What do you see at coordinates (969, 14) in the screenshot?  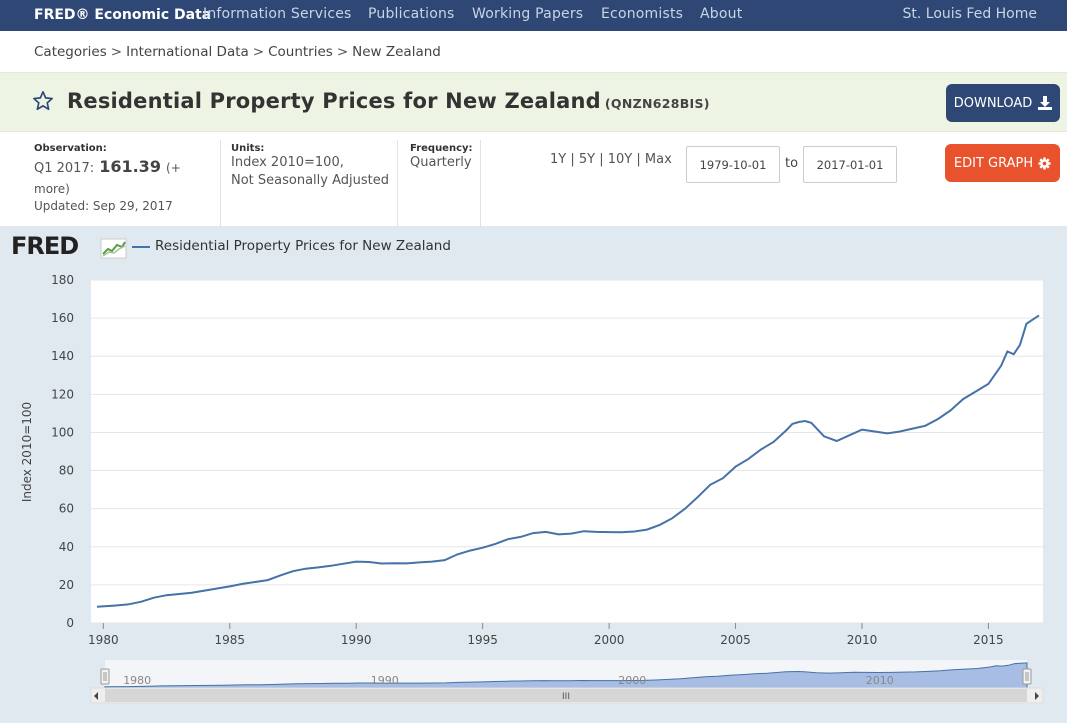 I see `nav-stlouisfed-home: St. Louis Fed Home` at bounding box center [969, 14].